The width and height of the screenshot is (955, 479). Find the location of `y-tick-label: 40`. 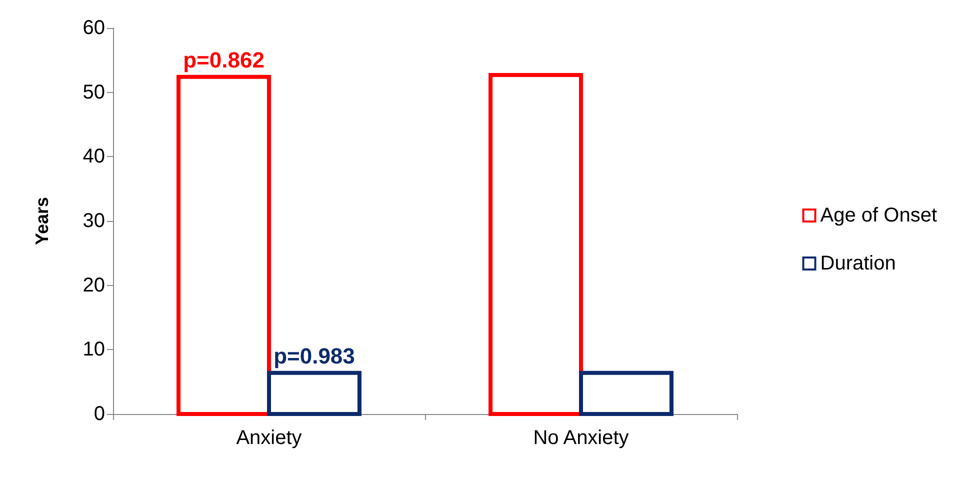

y-tick-label: 40 is located at coordinates (93, 157).